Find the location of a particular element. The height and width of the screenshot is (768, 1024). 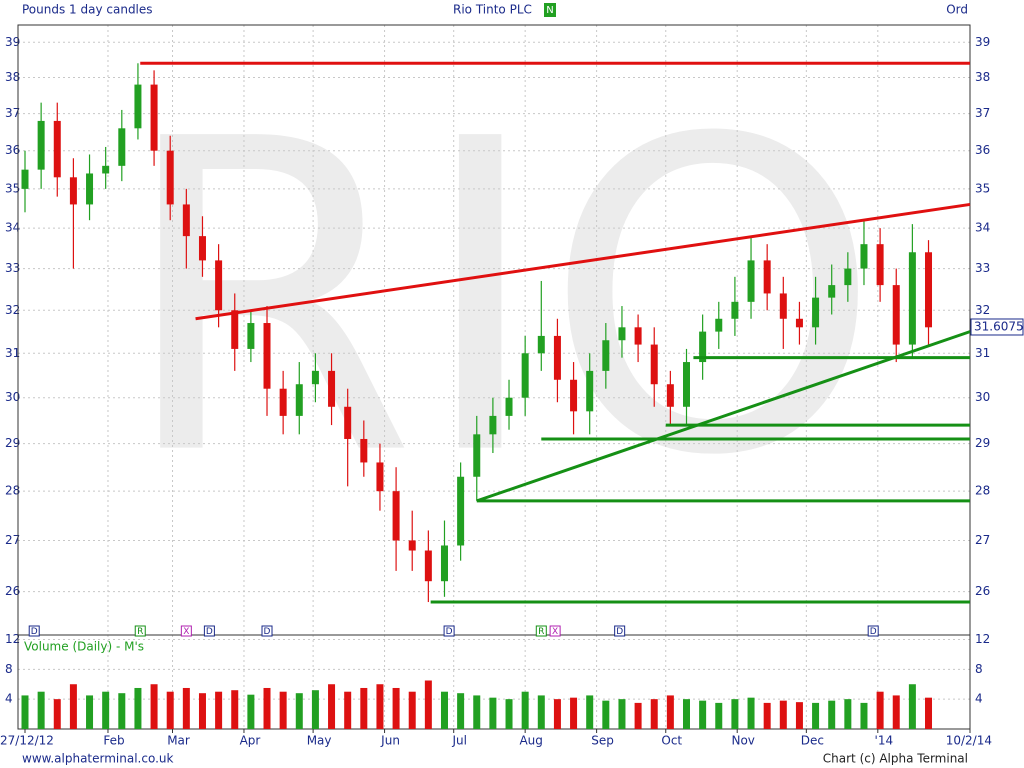

y-tick-label: 36 is located at coordinates (12, 150).